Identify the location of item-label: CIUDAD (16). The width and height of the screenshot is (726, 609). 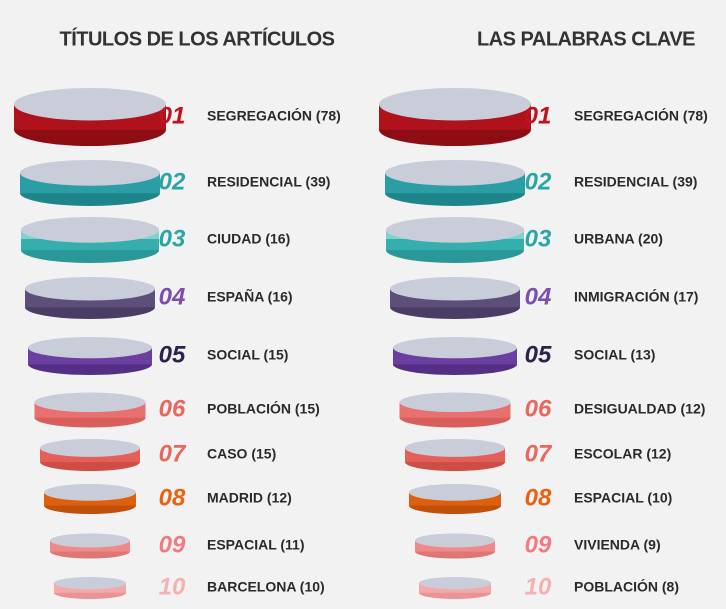
(248, 239).